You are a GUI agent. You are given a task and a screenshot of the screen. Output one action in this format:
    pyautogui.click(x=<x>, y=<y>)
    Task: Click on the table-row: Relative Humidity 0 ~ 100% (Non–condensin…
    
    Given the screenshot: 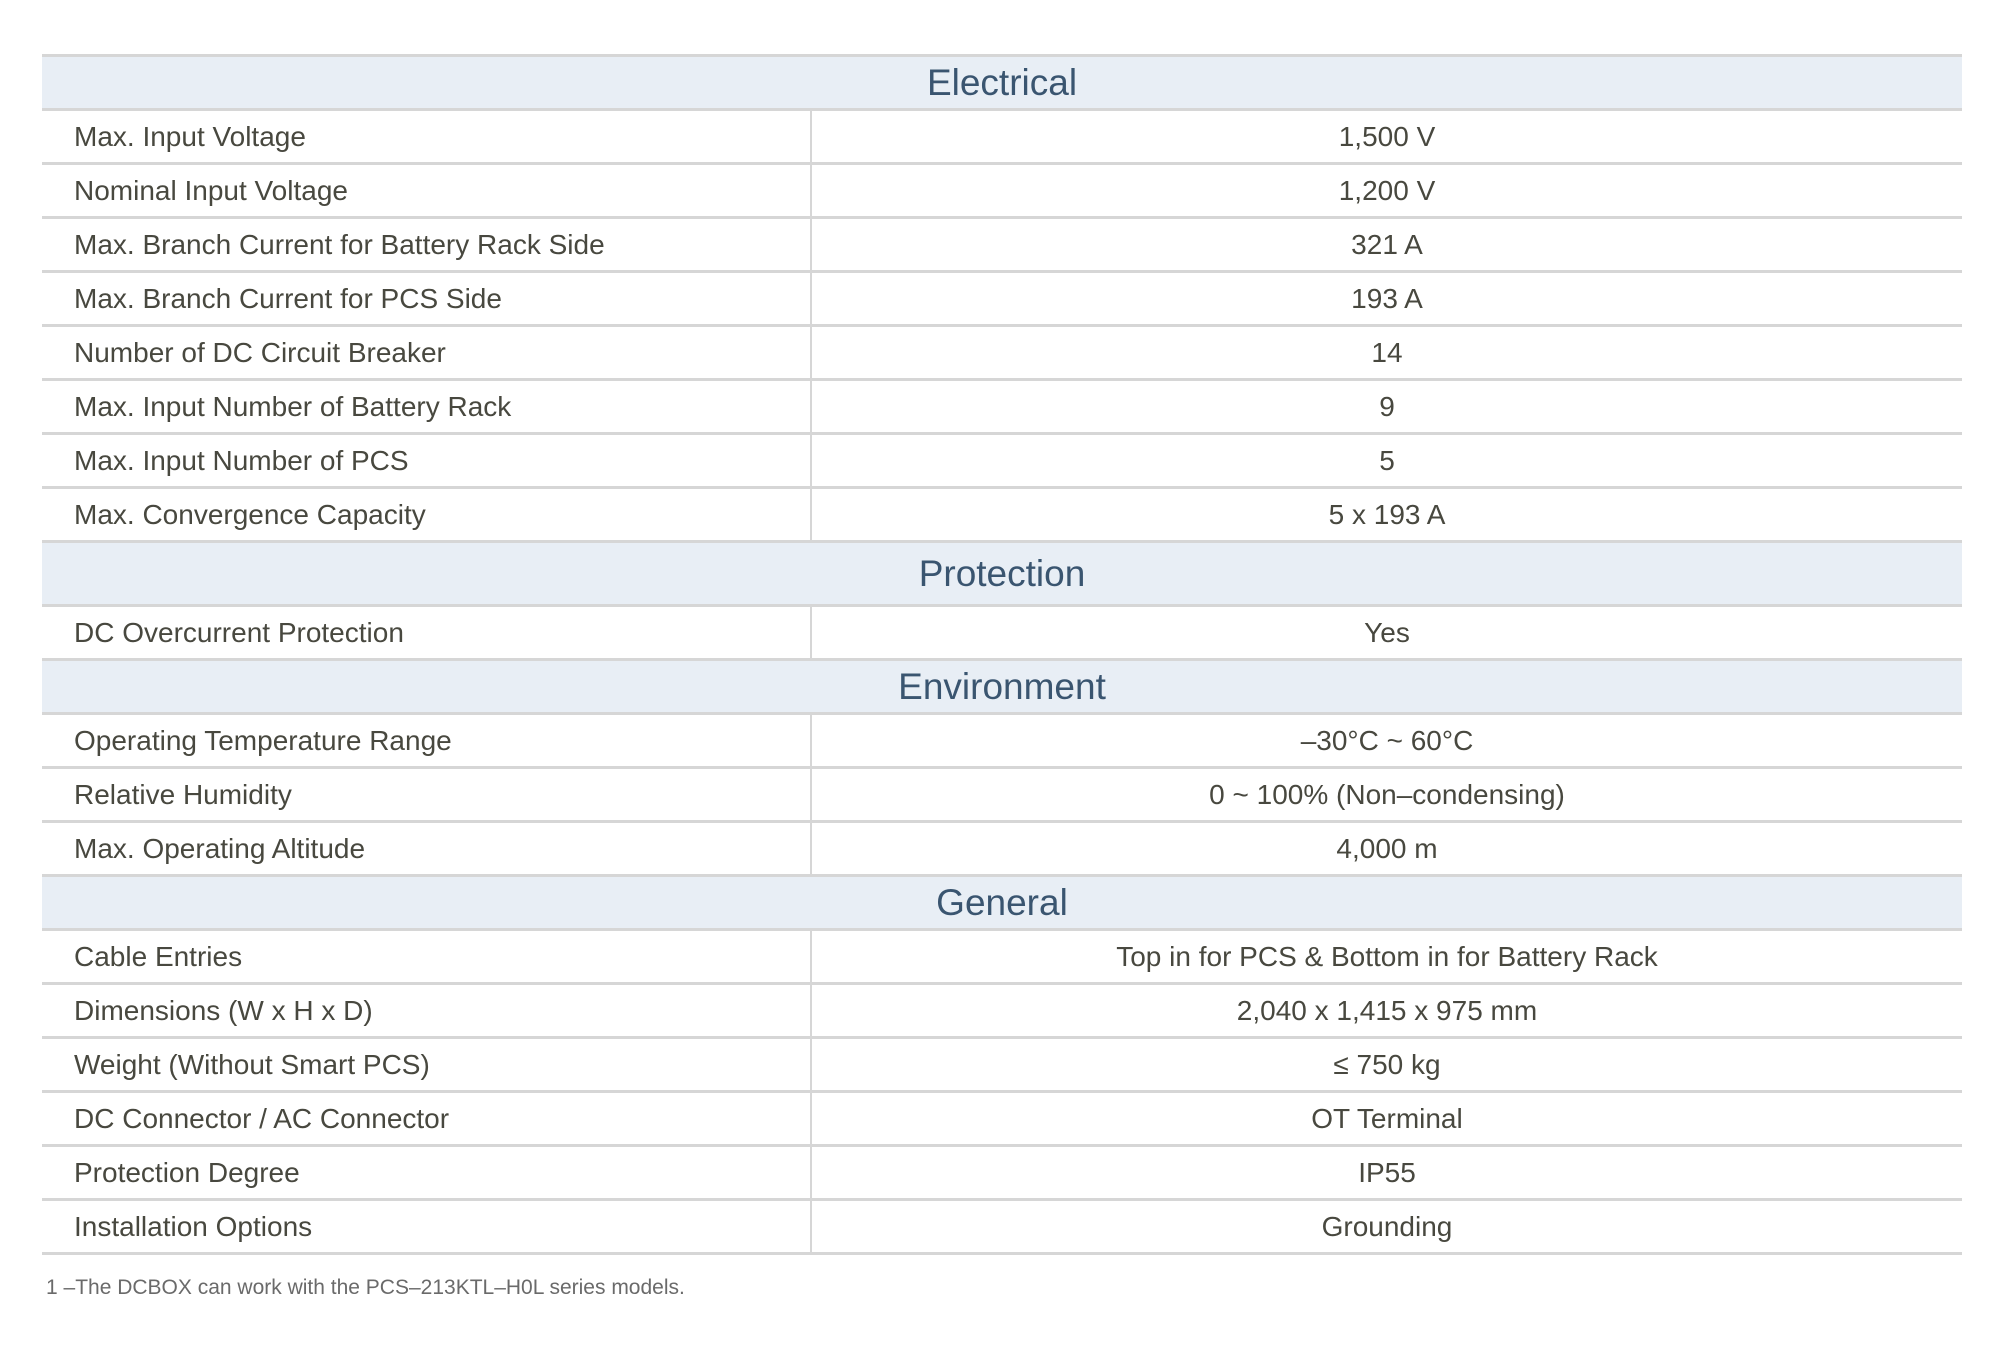 What is the action you would take?
    pyautogui.click(x=1002, y=796)
    